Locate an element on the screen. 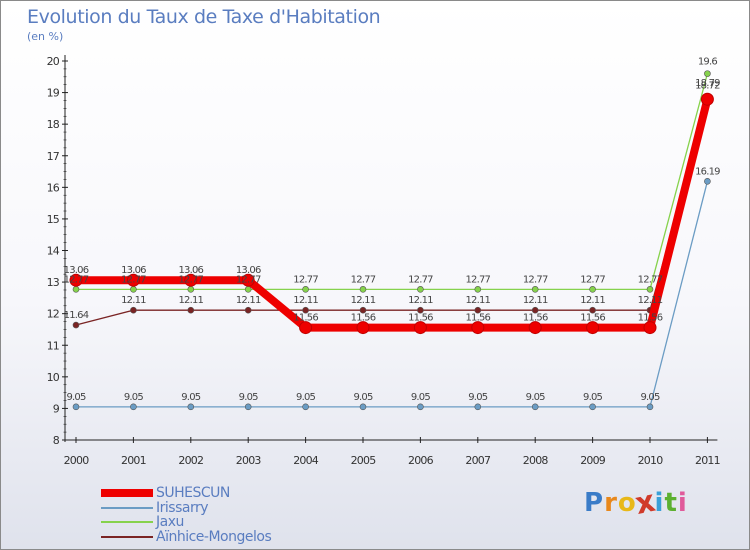  x-tick-label: 2004 is located at coordinates (306, 460).